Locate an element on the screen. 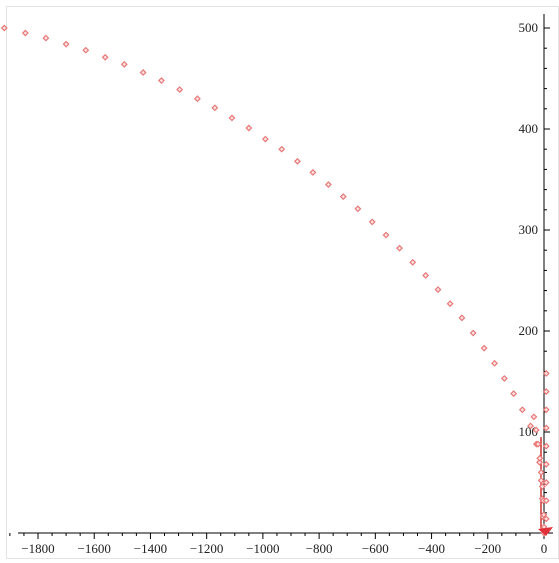 The width and height of the screenshot is (559, 563). x-tick-label: −200 is located at coordinates (487, 548).